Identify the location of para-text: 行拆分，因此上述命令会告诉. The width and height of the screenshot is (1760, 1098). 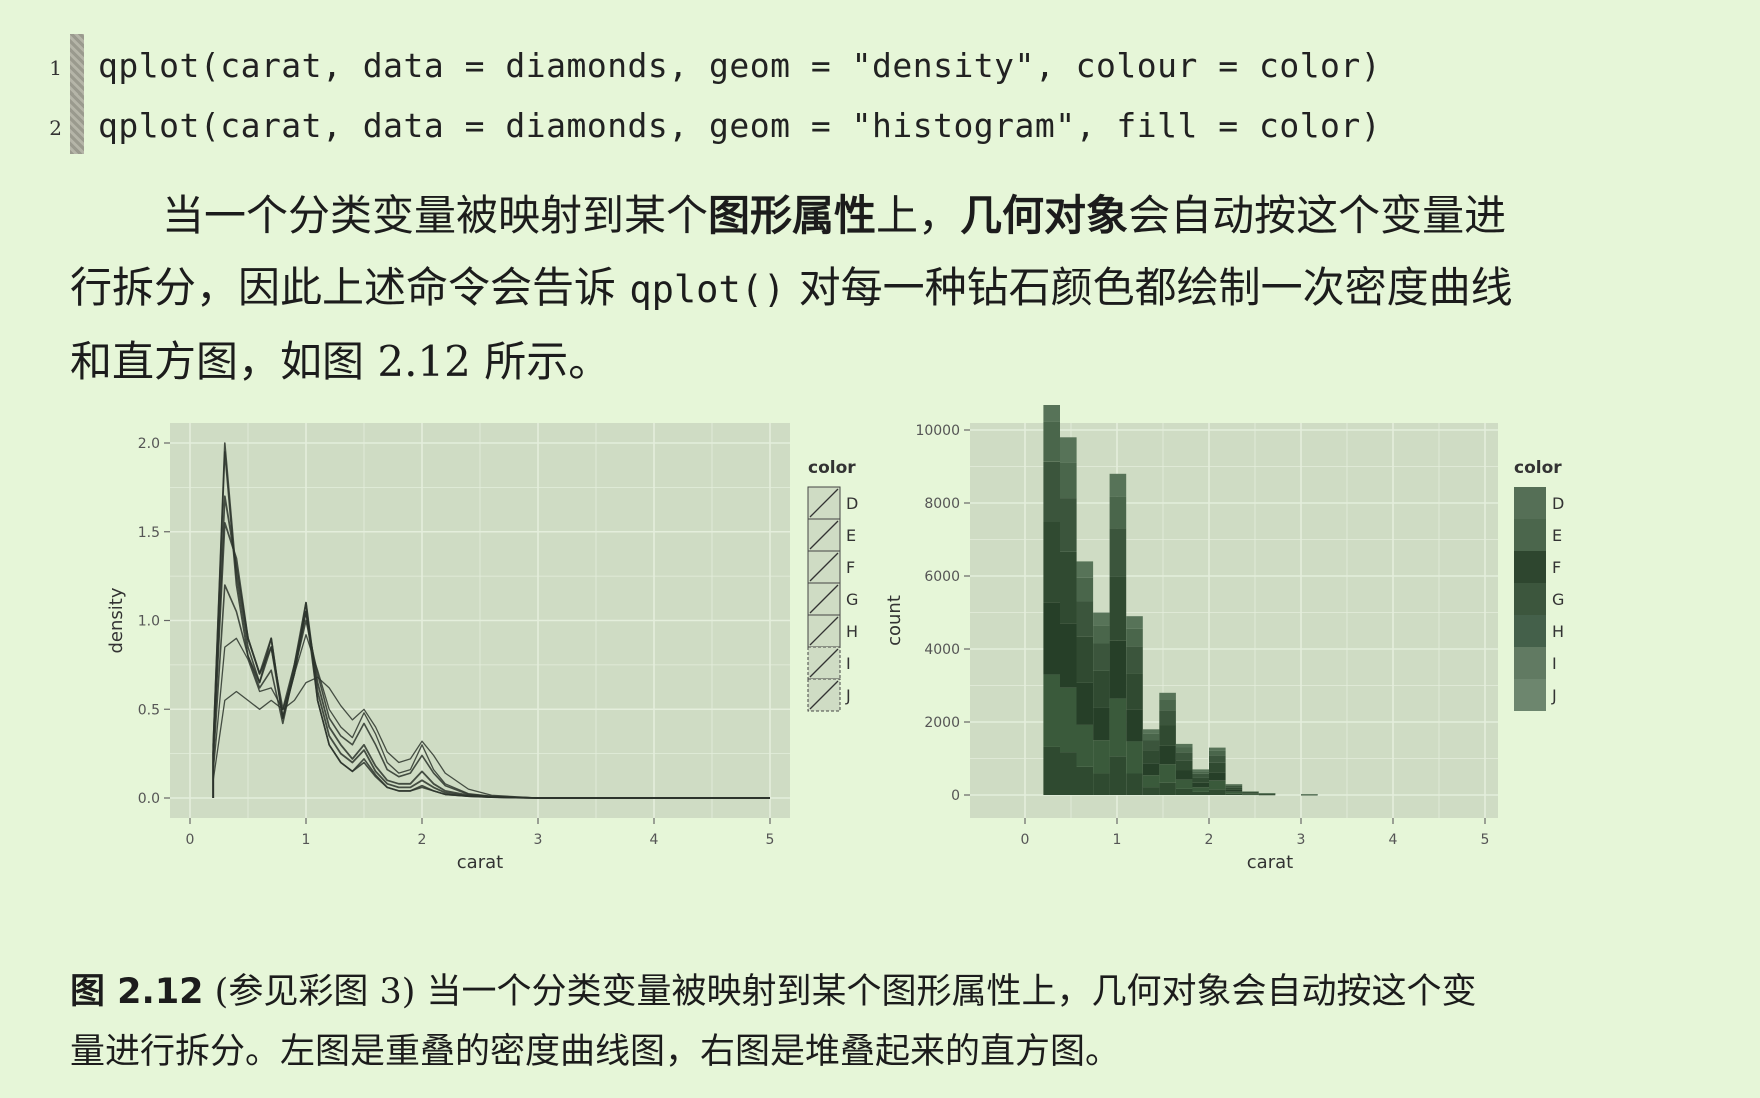
(350, 287).